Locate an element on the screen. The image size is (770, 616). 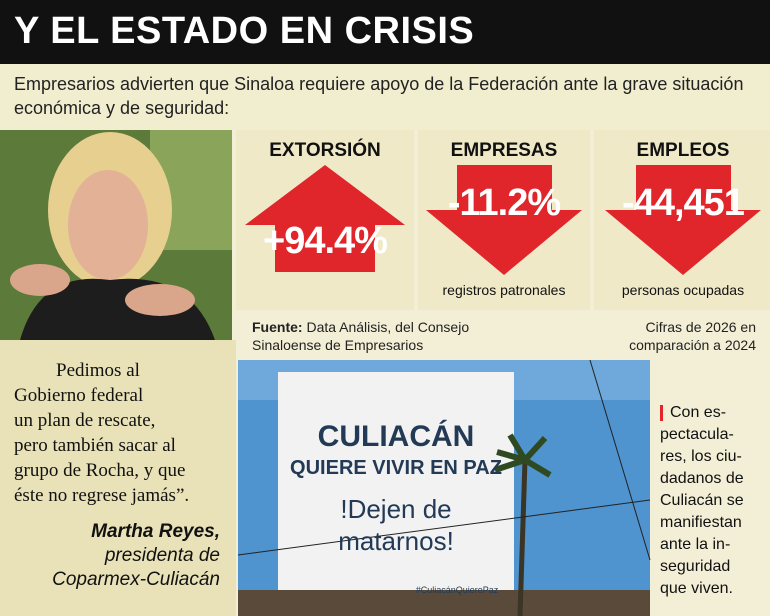
quote-line: pero también sacar al is located at coordinates (95, 445).